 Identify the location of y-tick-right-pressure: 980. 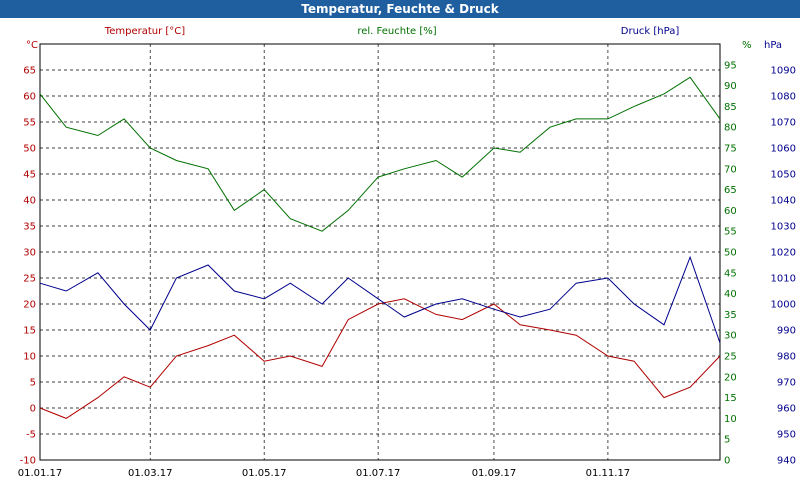
(786, 357).